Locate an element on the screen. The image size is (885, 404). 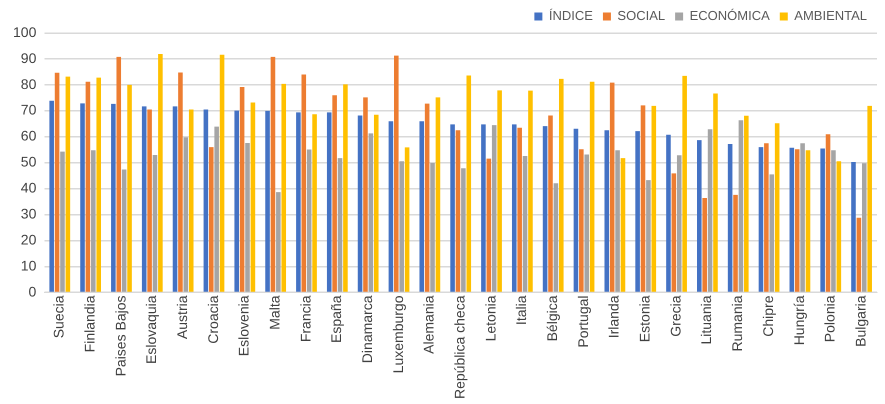
x-tick-label: Polonia is located at coordinates (830, 318).